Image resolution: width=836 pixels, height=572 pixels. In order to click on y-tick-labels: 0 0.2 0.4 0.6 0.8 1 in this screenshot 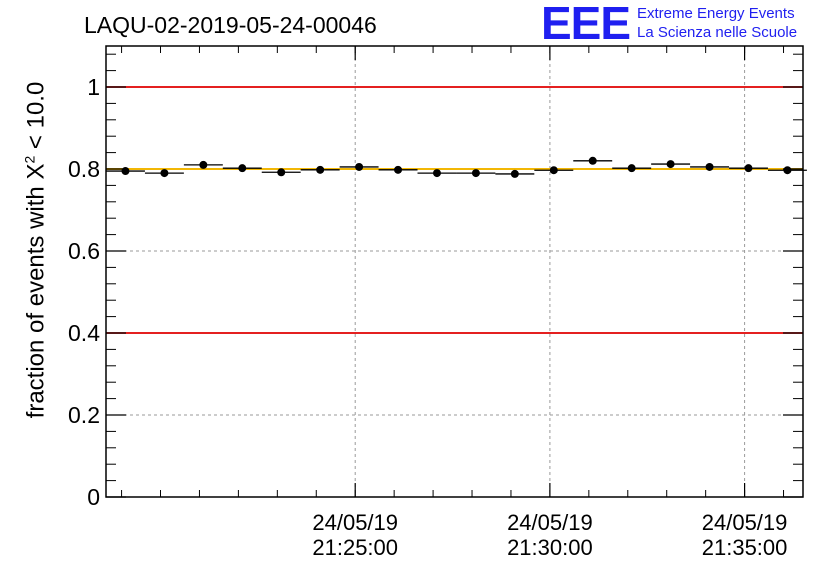, I will do `click(84, 292)`.